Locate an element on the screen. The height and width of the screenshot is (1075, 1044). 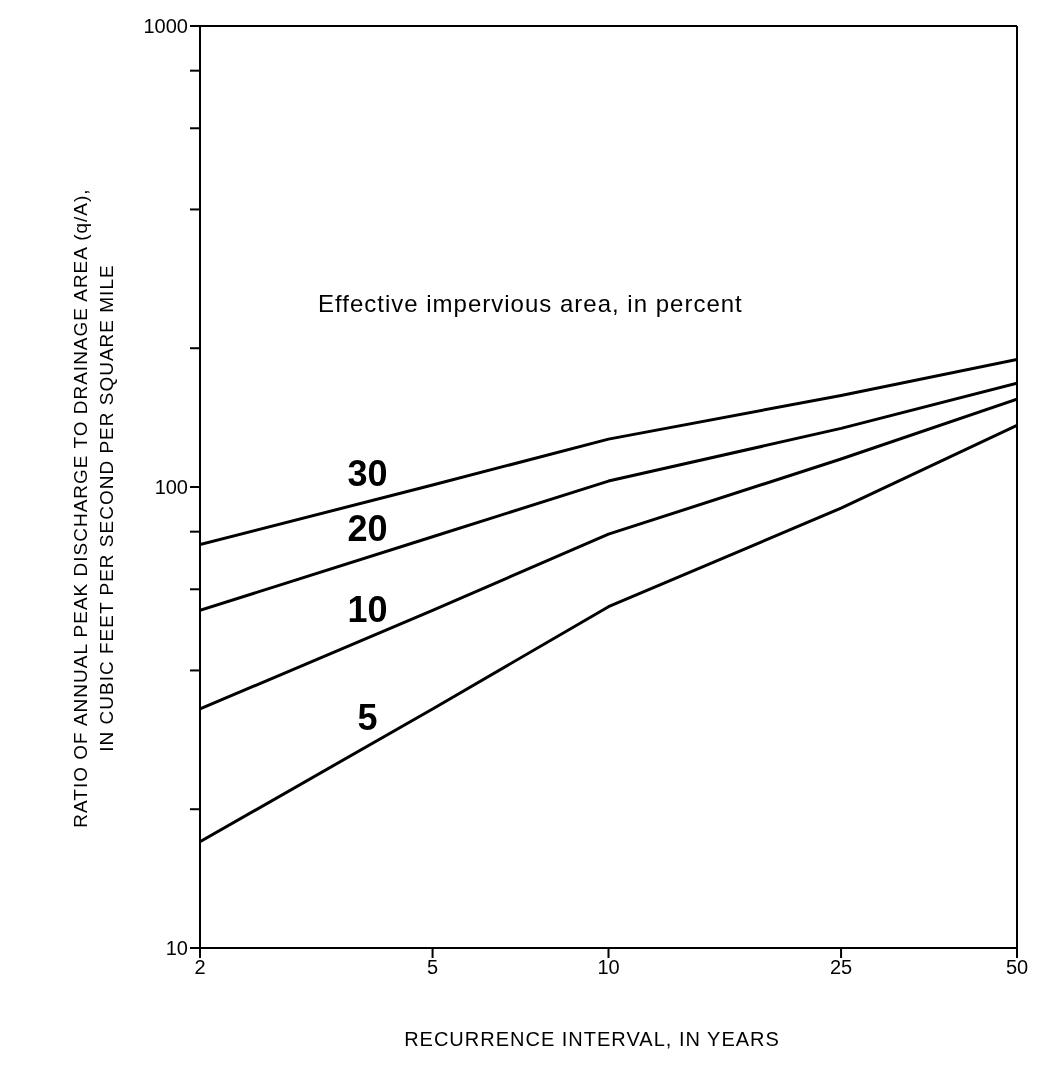
x-tick-label: 10 is located at coordinates (608, 967).